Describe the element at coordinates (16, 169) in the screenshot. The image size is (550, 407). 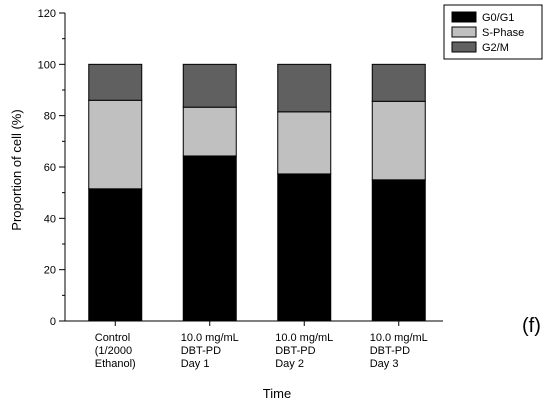
I see `y-axis-title: Proportion of cell (%)` at that location.